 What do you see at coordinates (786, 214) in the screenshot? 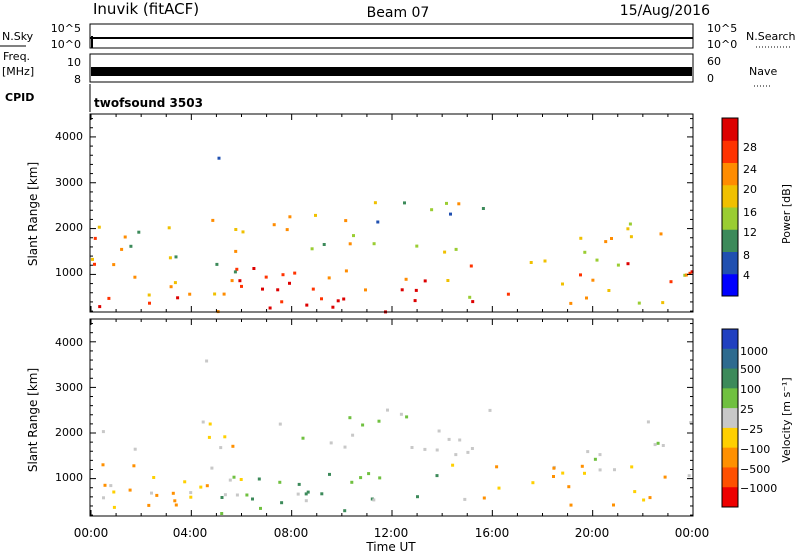
I see `power-cbar-label: Power [dB]` at bounding box center [786, 214].